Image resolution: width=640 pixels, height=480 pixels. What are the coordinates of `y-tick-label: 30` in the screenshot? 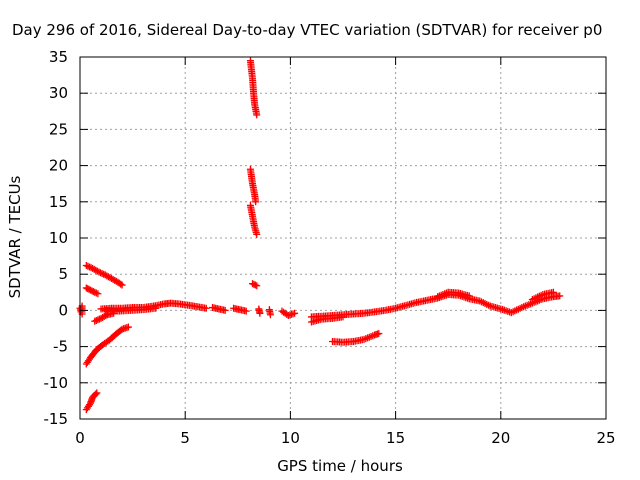 It's located at (58, 93).